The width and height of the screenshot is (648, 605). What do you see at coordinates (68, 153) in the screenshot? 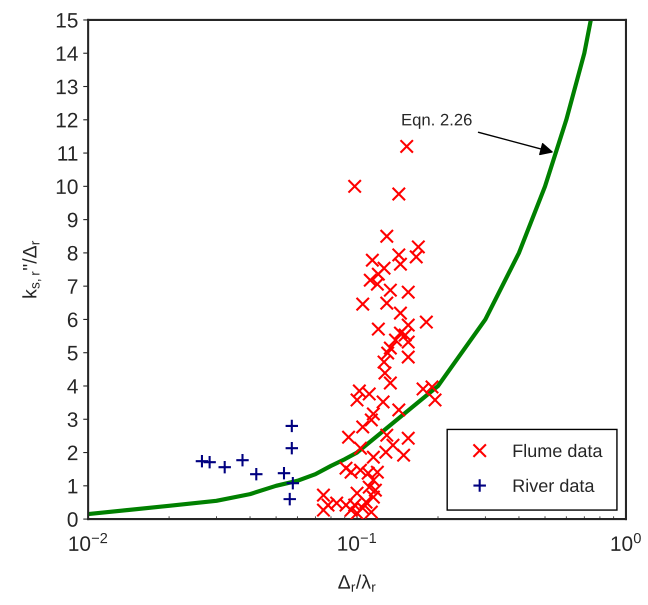
I see `y-tick-label: 11` at bounding box center [68, 153].